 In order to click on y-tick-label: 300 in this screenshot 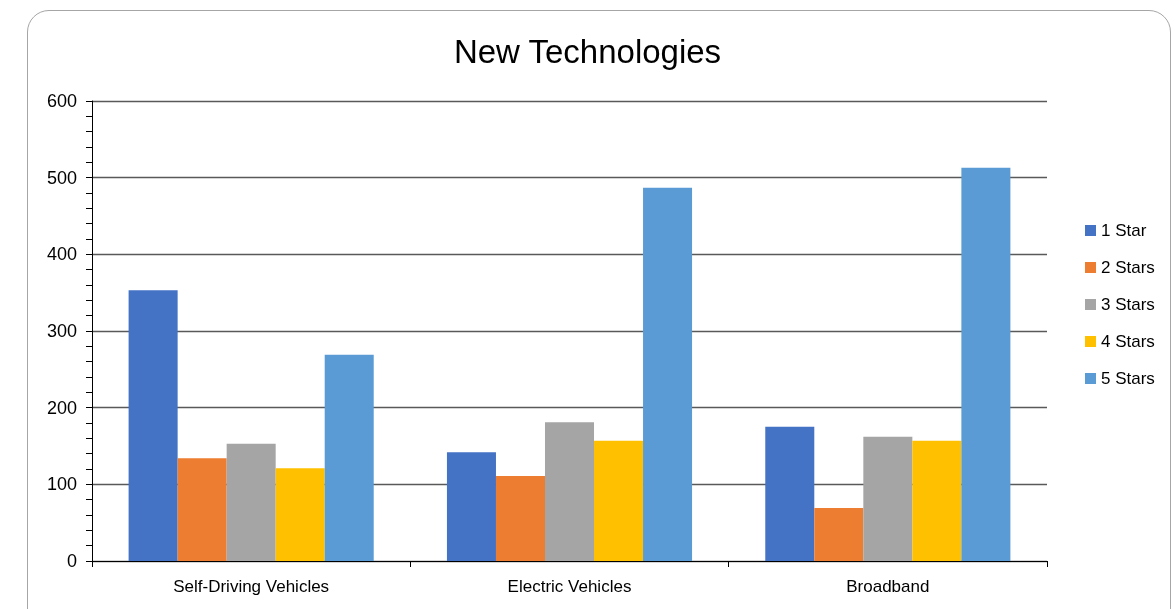, I will do `click(61, 331)`.